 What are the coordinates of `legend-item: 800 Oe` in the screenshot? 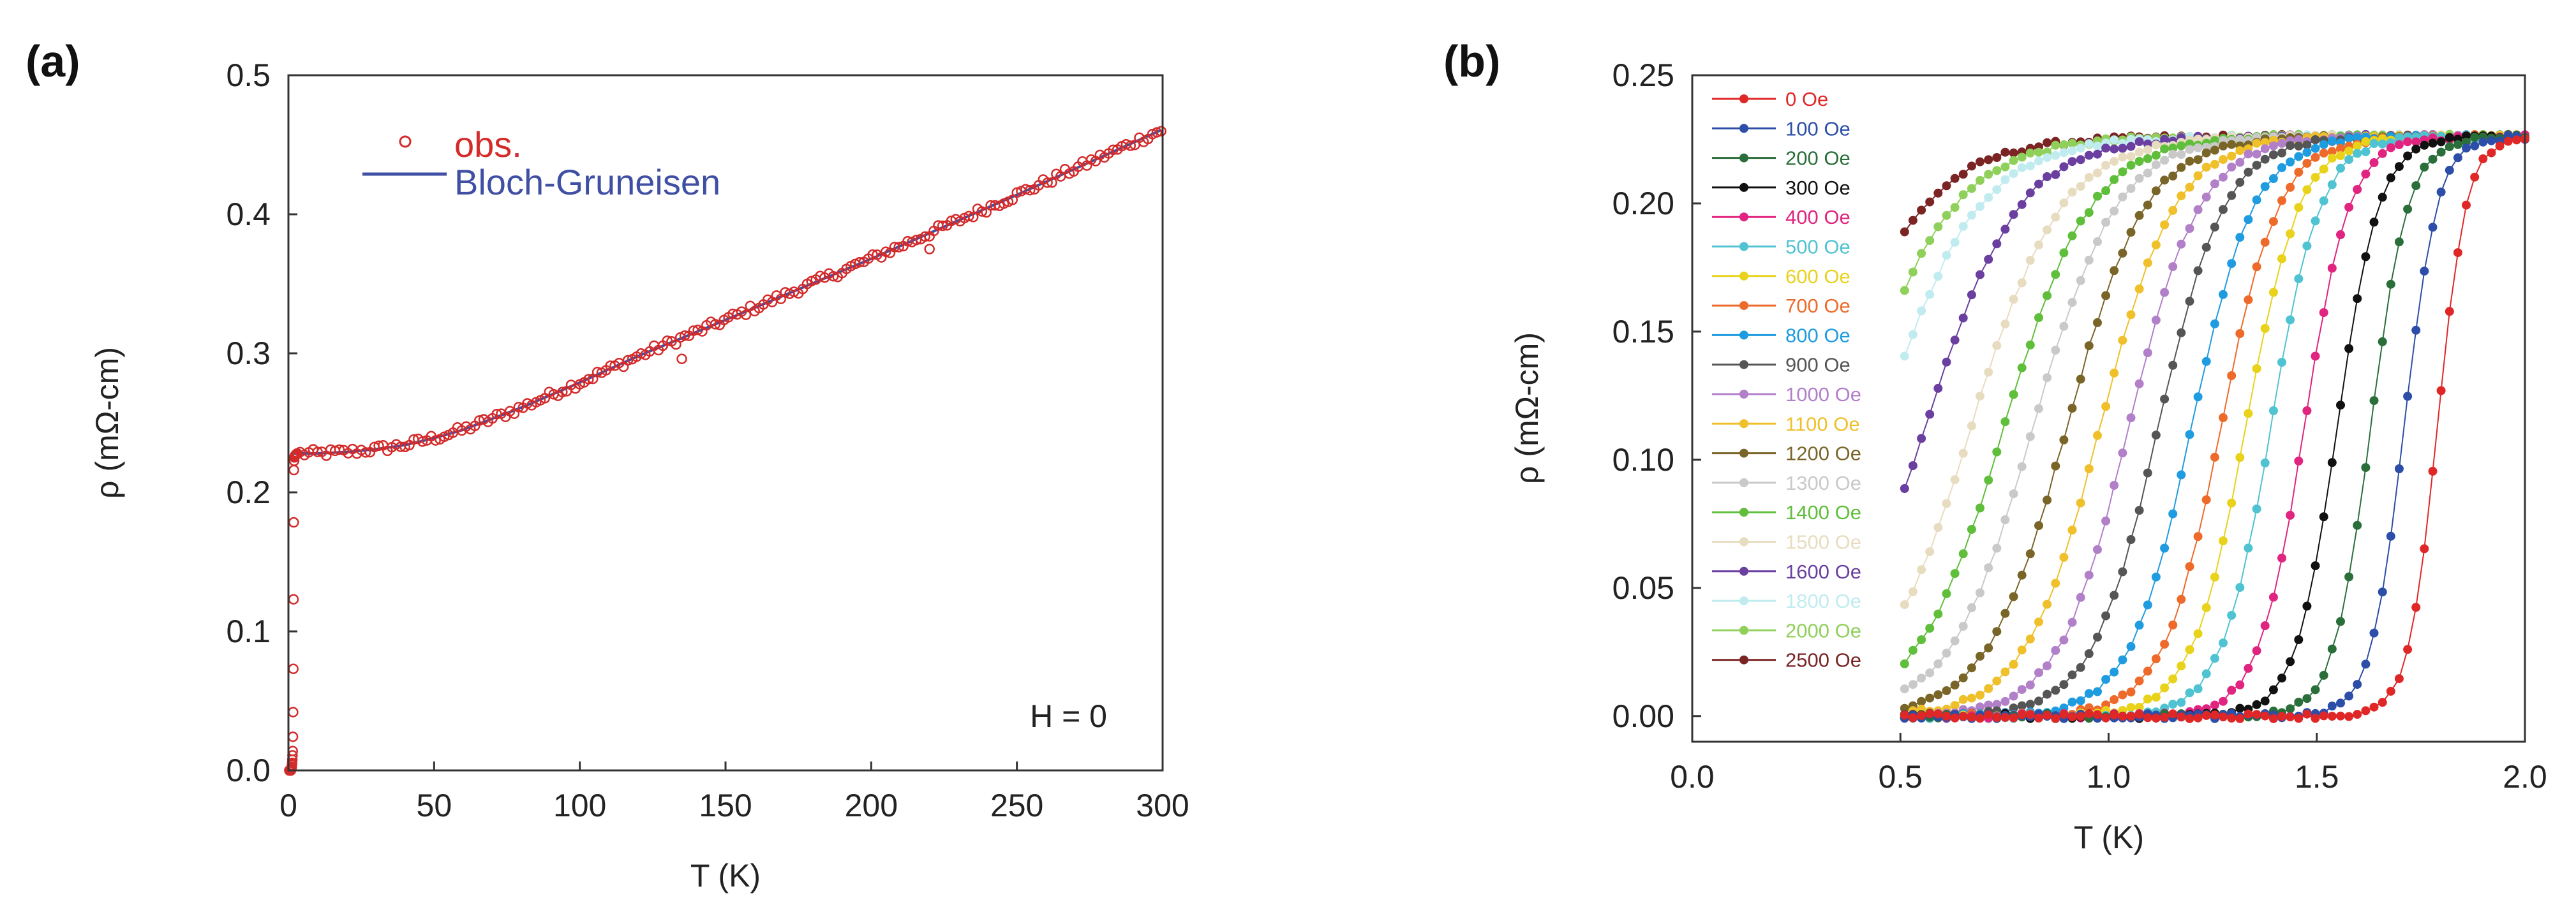 It's located at (1781, 335).